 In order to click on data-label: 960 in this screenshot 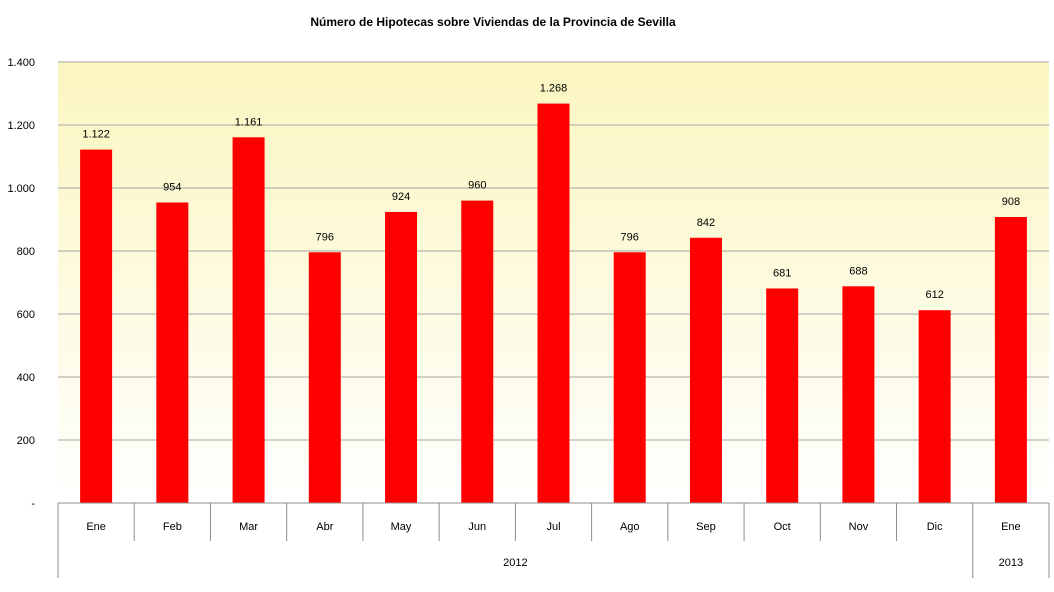, I will do `click(477, 186)`.